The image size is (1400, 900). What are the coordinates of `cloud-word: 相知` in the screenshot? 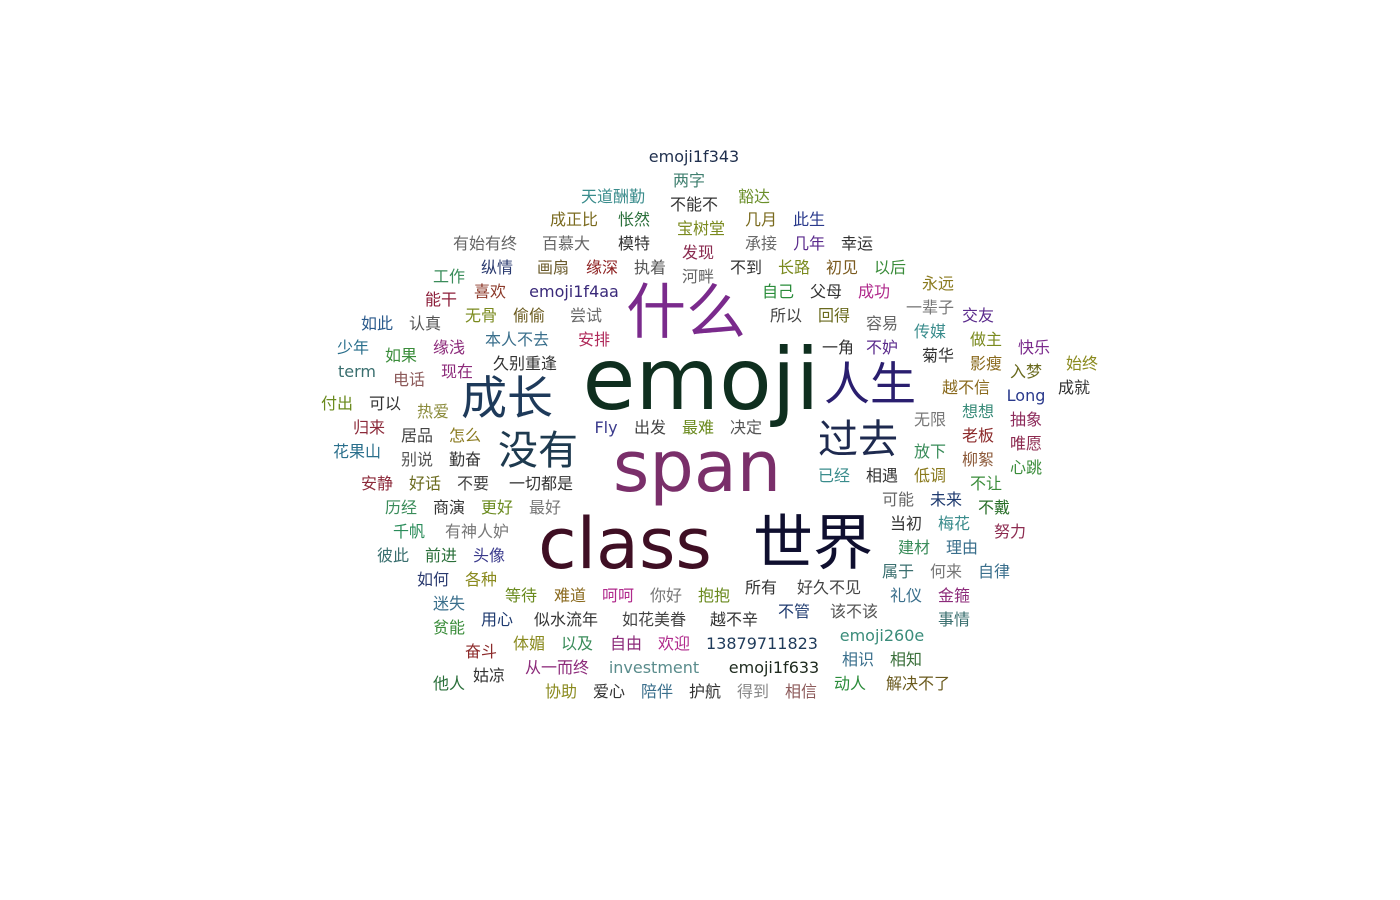 It's located at (906, 659).